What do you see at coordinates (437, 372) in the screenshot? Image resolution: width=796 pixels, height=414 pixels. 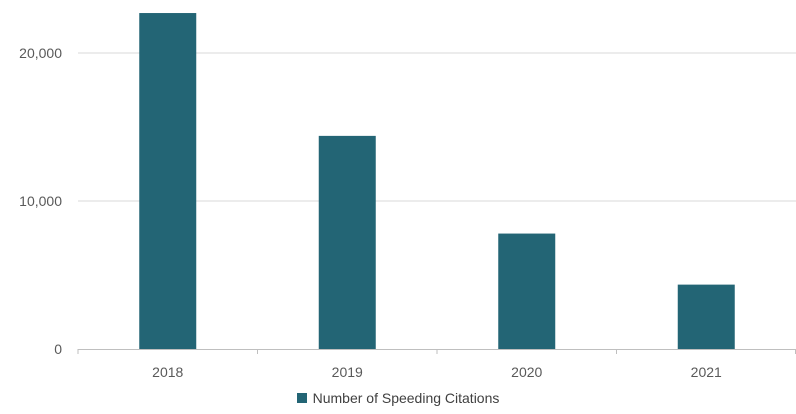 I see `x-tick-labels: 2018 2019 2020 2021` at bounding box center [437, 372].